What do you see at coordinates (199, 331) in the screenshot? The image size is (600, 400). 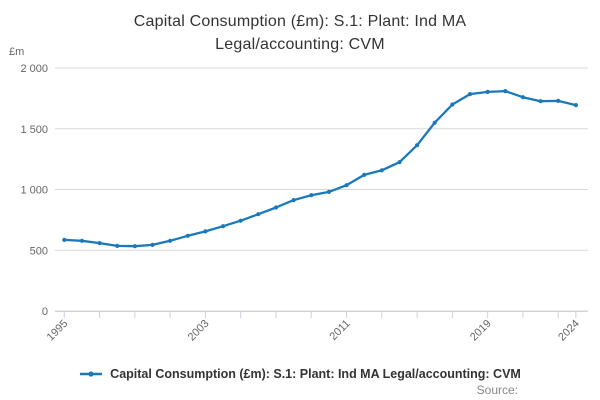 I see `x-tick-label: 2003` at bounding box center [199, 331].